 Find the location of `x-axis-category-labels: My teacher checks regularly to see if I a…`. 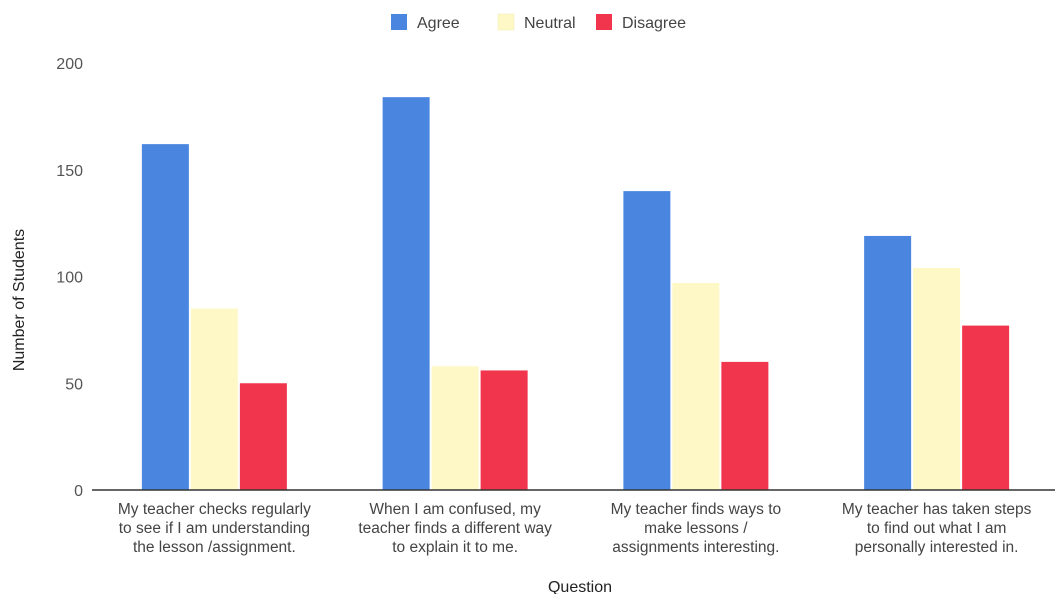

x-axis-category-labels: My teacher checks regularly to see if I a… is located at coordinates (575, 528).